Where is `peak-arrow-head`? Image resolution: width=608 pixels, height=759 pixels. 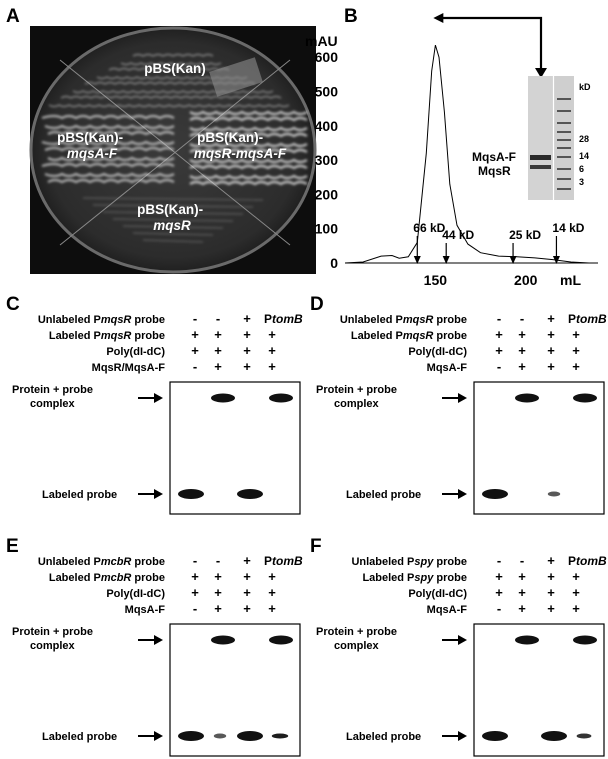
peak-arrow-head is located at coordinates (541, 73).